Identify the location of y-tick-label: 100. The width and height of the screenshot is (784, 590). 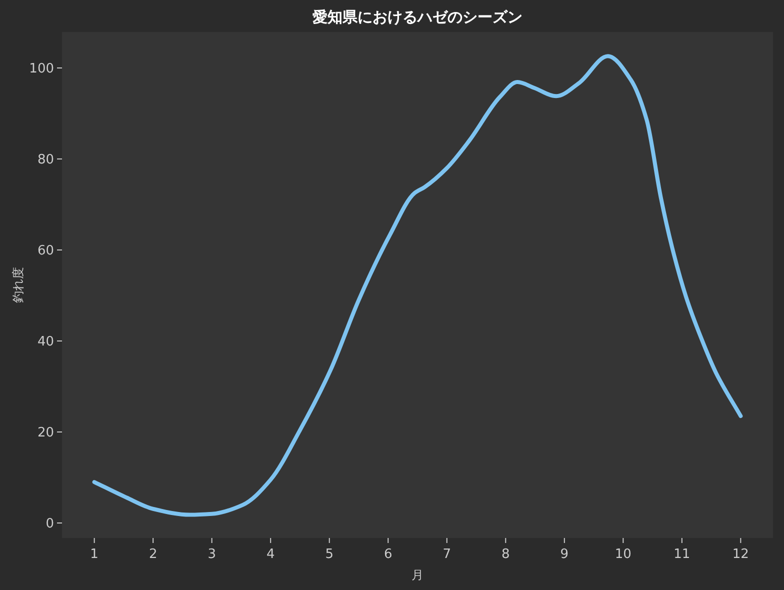
(41, 68).